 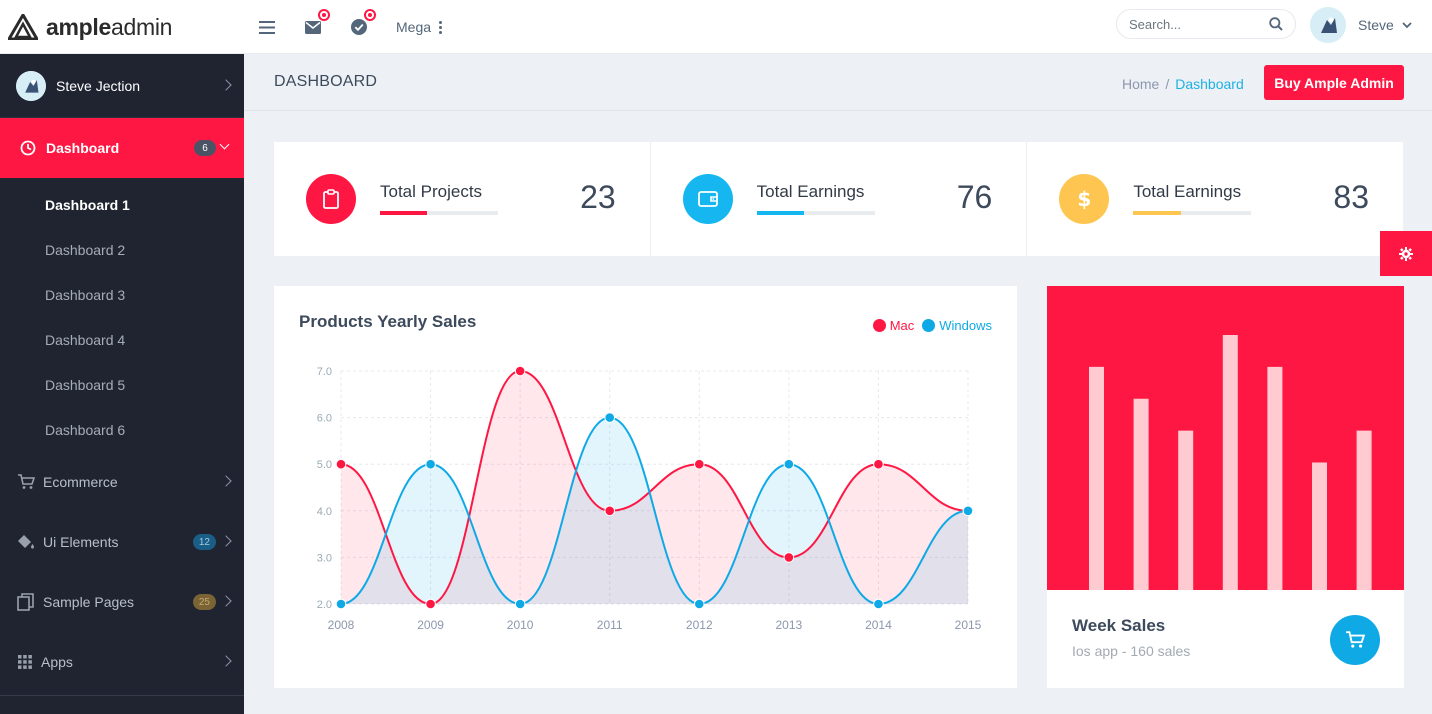 What do you see at coordinates (419, 27) in the screenshot?
I see `mega-menu-toggle: Mega` at bounding box center [419, 27].